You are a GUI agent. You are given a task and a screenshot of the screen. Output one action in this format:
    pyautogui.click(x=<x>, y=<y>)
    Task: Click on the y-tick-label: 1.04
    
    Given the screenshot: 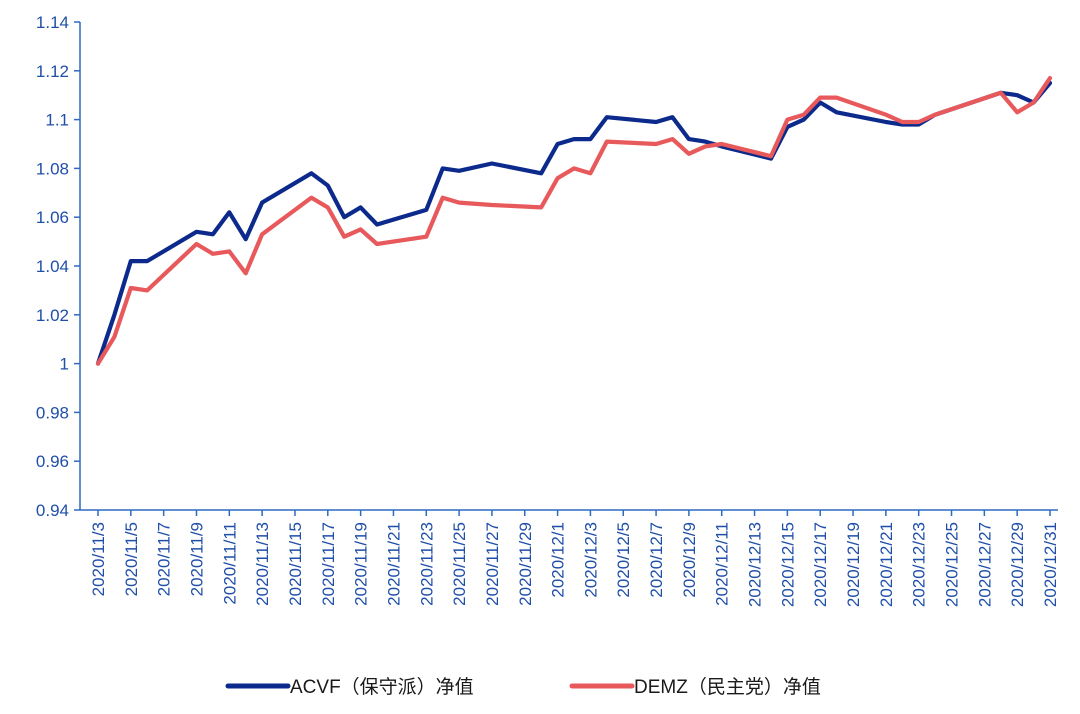 What is the action you would take?
    pyautogui.click(x=52, y=266)
    